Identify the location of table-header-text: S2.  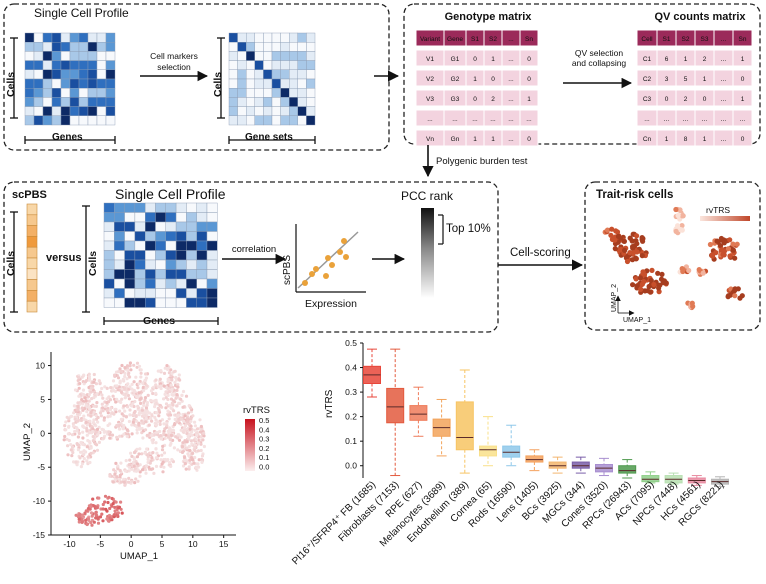
(493, 39).